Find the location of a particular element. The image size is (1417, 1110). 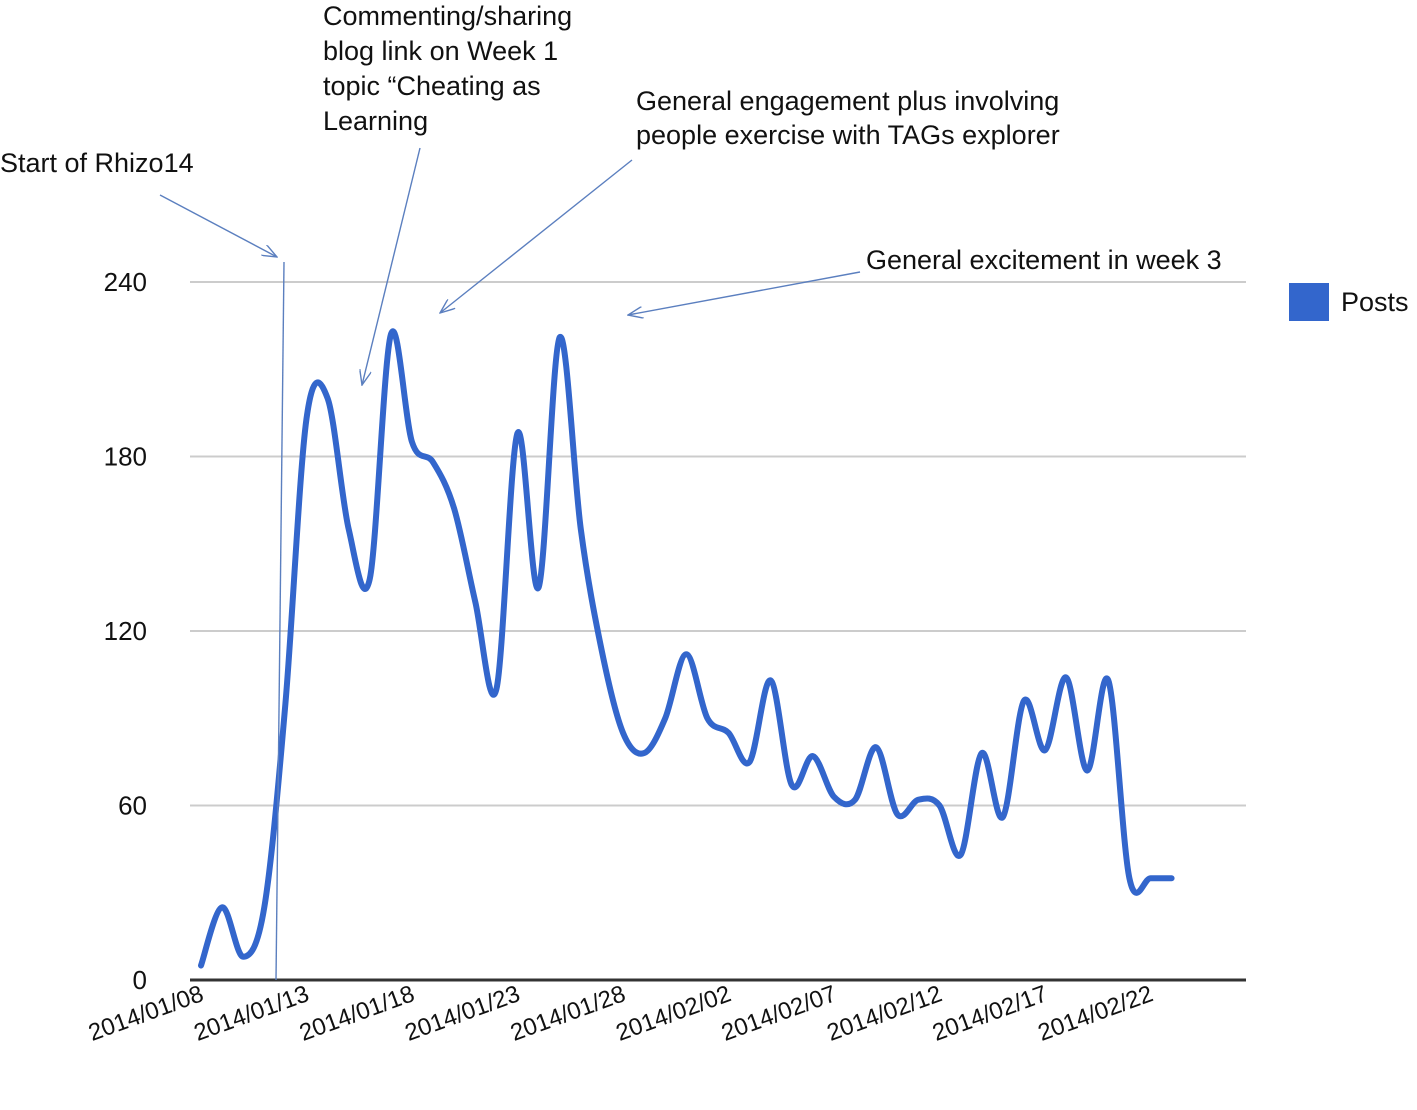

annotation-text: topic “Cheating as is located at coordinates (432, 86).